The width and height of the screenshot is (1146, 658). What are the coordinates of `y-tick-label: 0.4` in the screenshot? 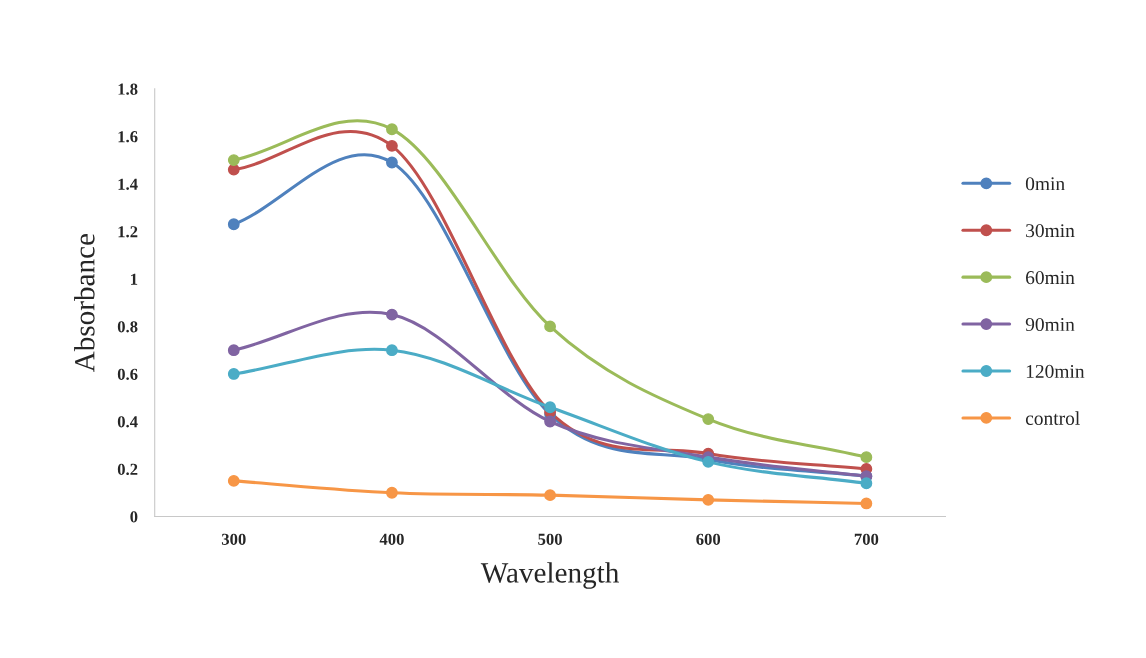 It's located at (127, 422).